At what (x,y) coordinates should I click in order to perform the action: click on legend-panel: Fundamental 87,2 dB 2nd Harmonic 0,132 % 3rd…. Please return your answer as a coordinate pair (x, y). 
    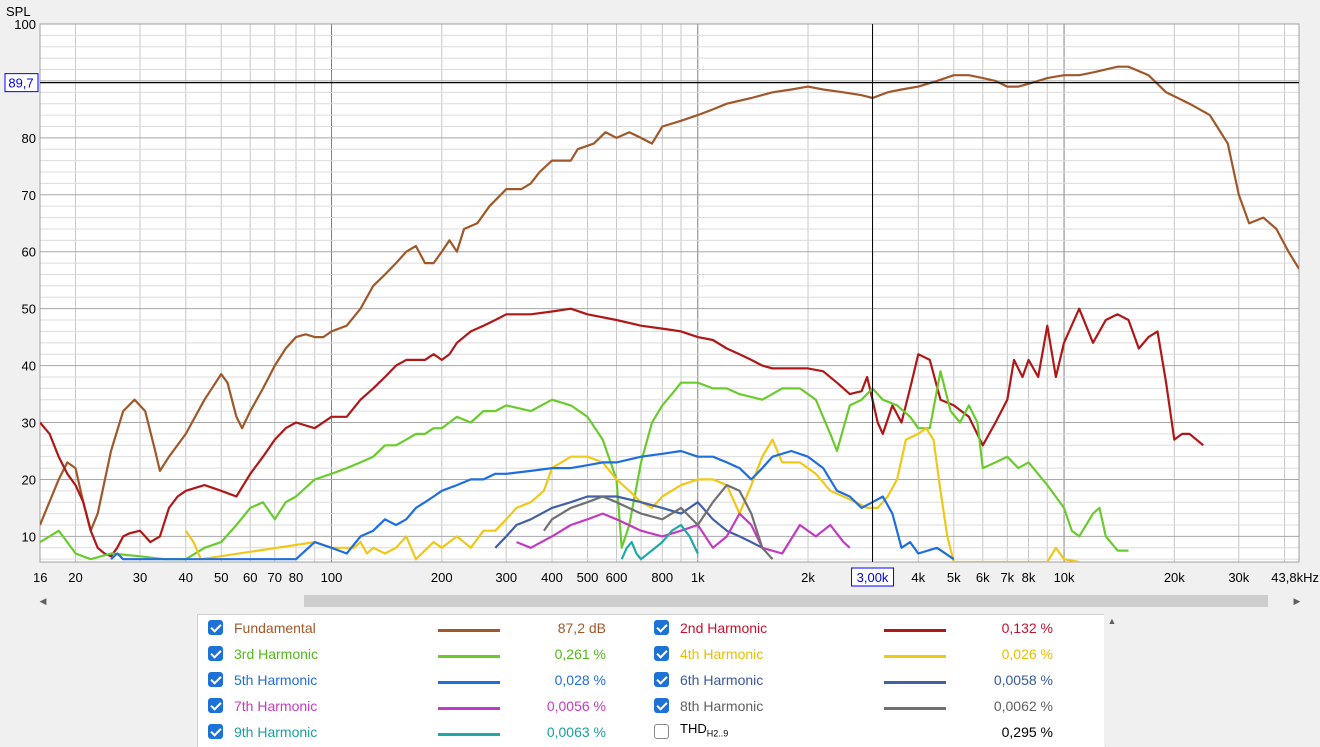
    Looking at the image, I should click on (651, 680).